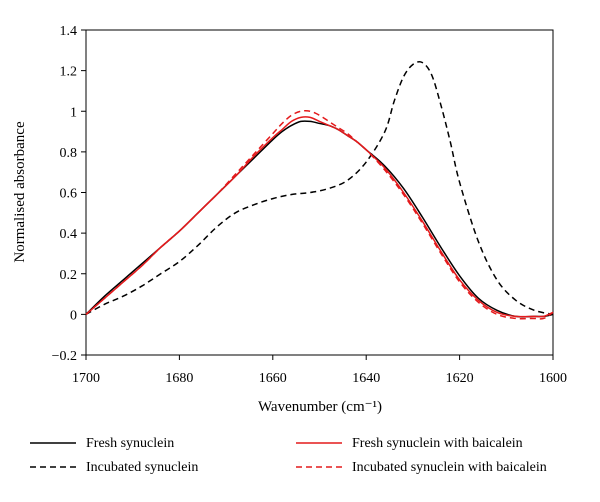 The width and height of the screenshot is (600, 502). I want to click on y-tick-label: 0.4, so click(69, 234).